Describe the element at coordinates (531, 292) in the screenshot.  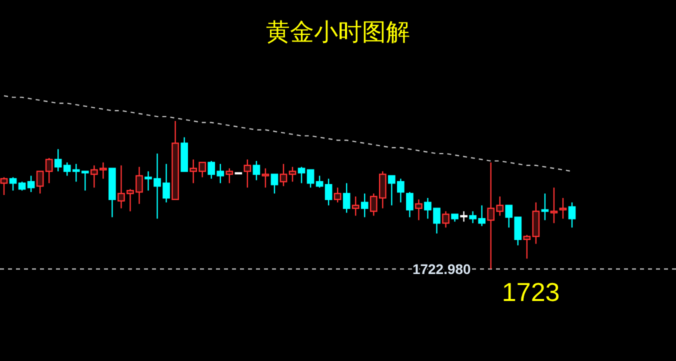
I see `annotation: 1723` at that location.